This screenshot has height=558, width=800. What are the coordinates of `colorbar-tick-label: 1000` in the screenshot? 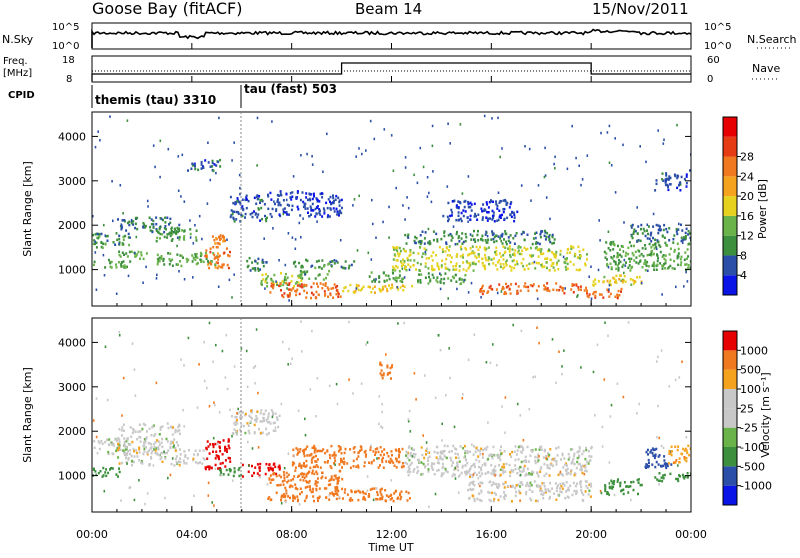 It's located at (754, 350).